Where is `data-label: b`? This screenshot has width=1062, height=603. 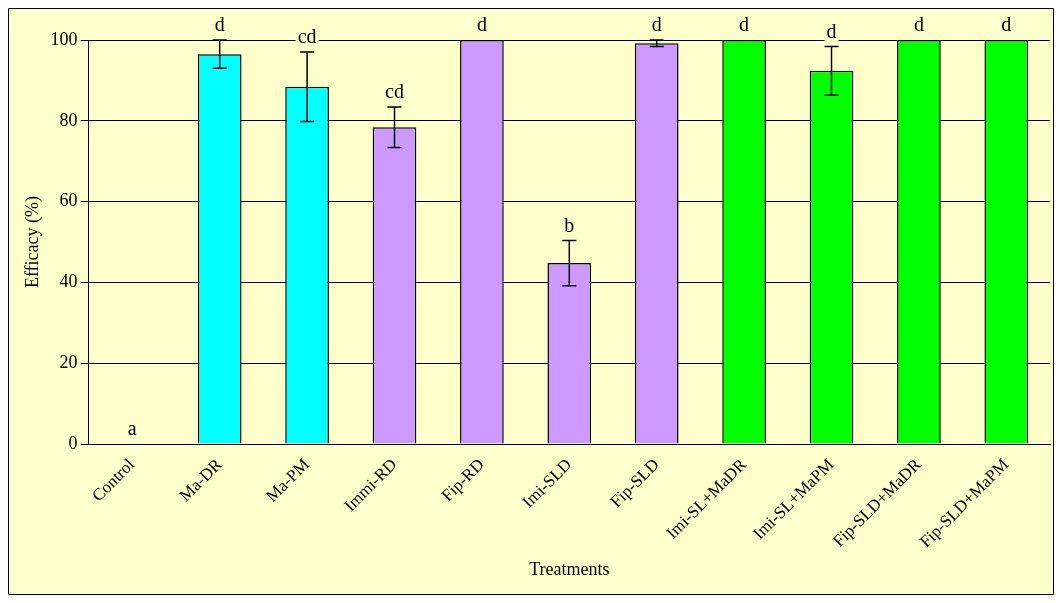
data-label: b is located at coordinates (569, 224).